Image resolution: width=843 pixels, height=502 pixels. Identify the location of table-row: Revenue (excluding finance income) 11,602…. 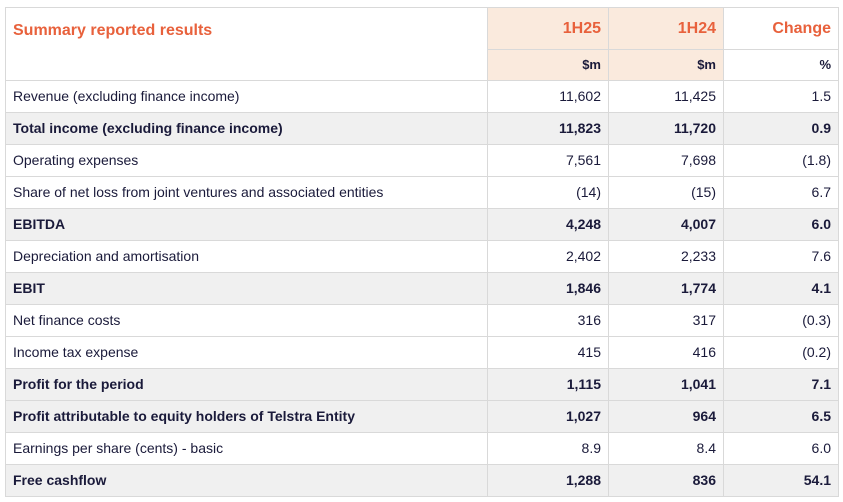
(422, 96).